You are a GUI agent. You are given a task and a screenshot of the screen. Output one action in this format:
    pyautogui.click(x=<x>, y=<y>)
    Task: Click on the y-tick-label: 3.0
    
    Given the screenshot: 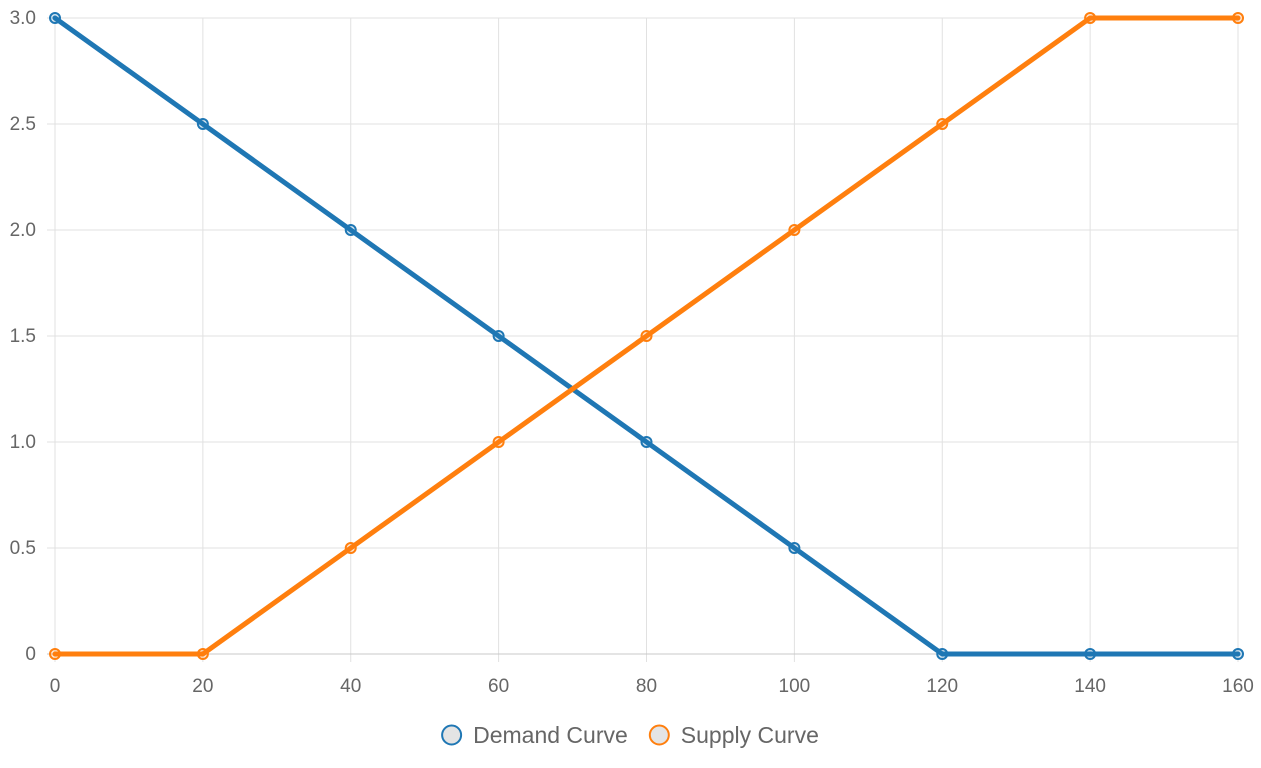 What is the action you would take?
    pyautogui.click(x=23, y=18)
    